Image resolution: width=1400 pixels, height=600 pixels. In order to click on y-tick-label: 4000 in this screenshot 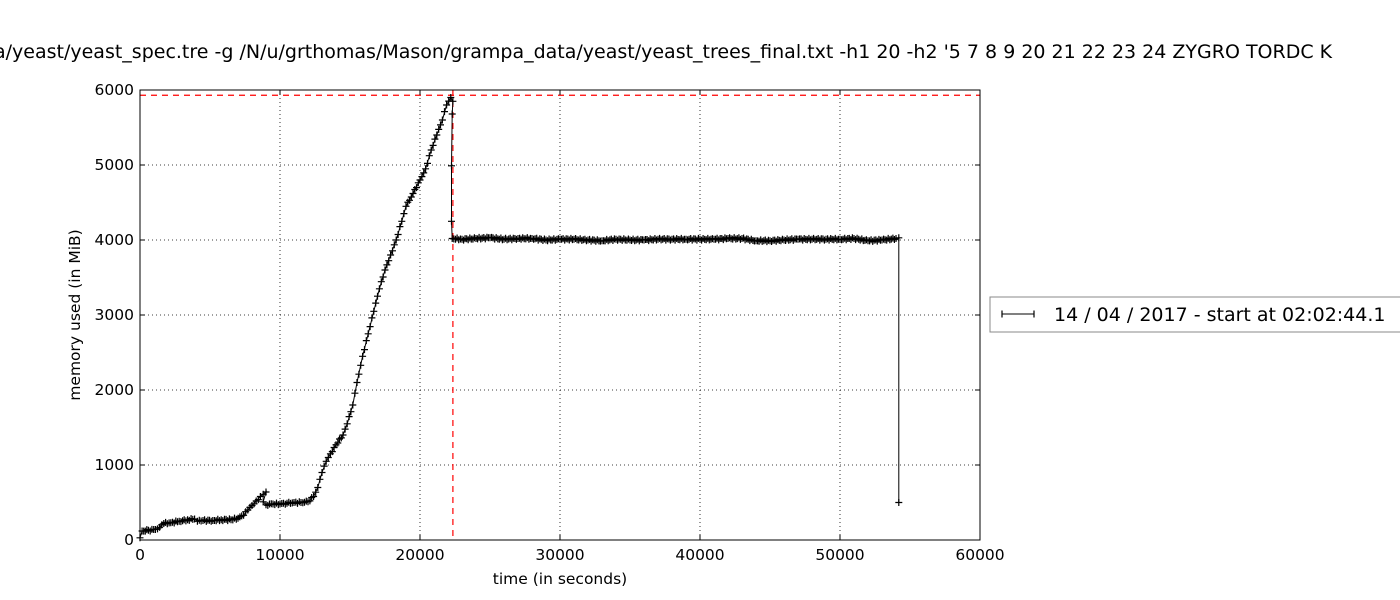, I will do `click(114, 240)`.